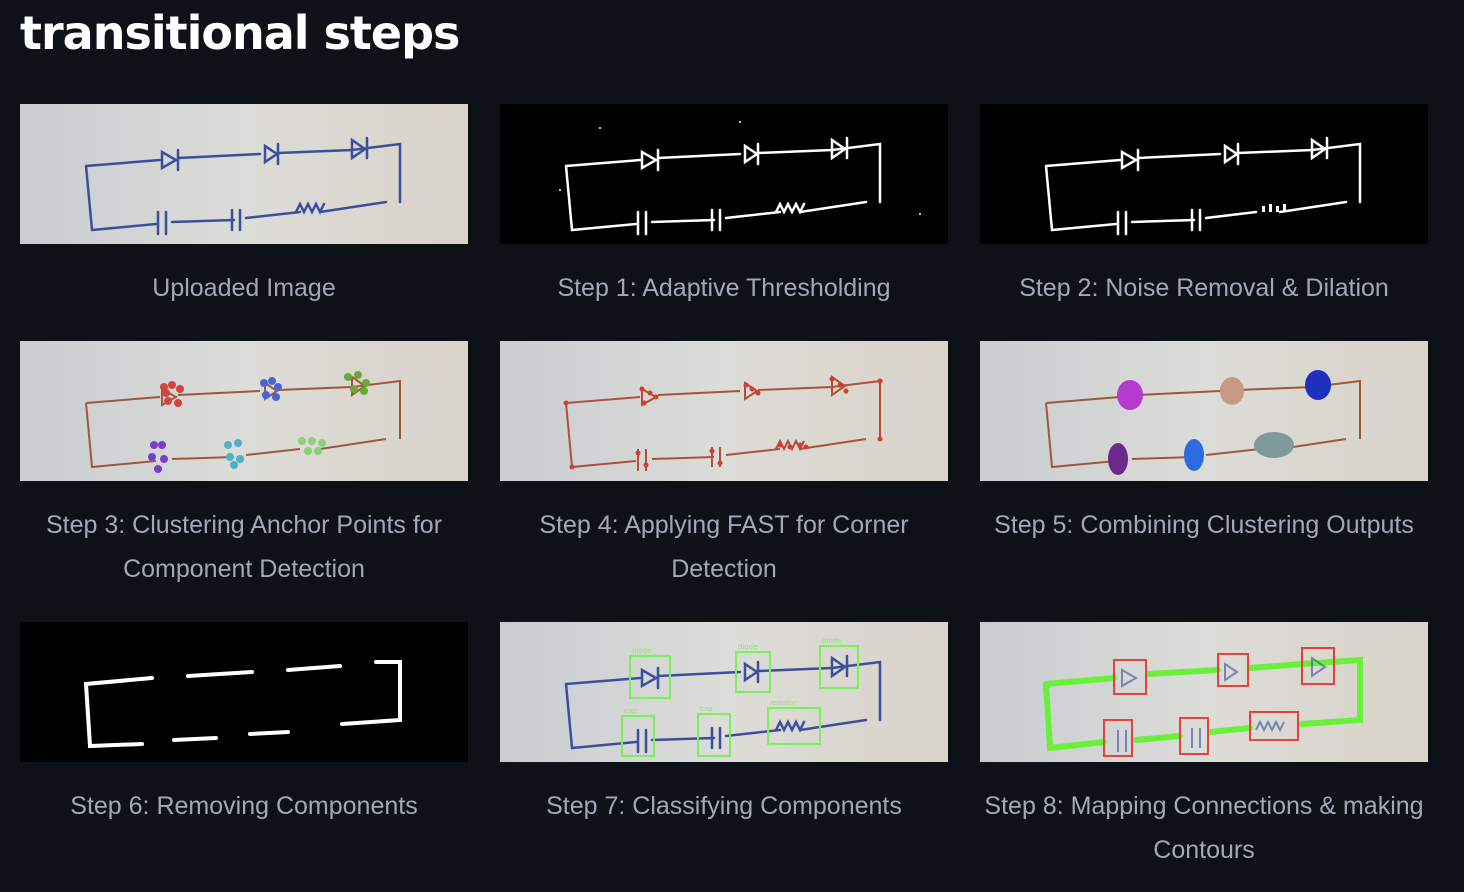 This screenshot has height=892, width=1464. What do you see at coordinates (244, 411) in the screenshot?
I see `clustering-image` at bounding box center [244, 411].